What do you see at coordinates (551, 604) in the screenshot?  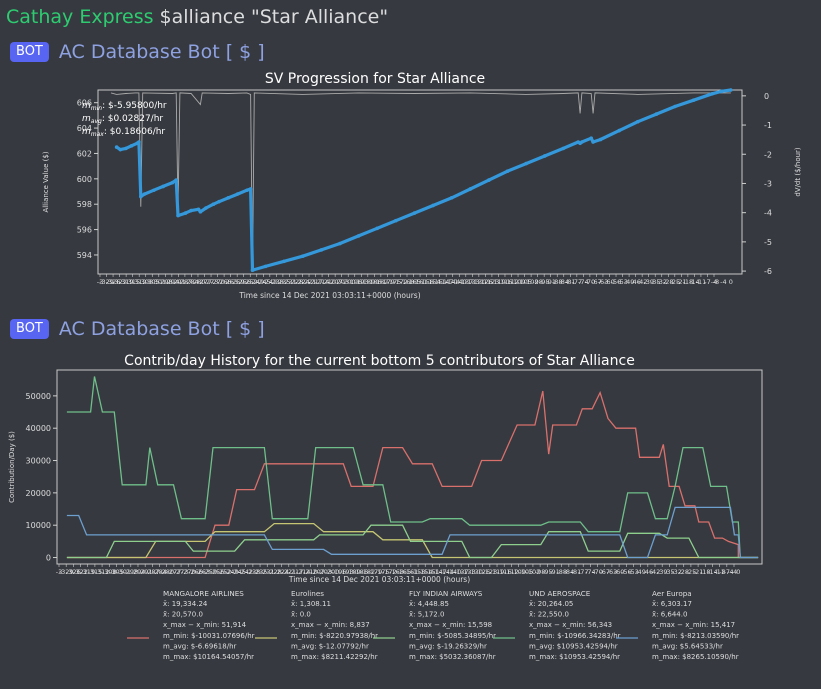 I see `legend-stat: x̄: 20,264.05` at bounding box center [551, 604].